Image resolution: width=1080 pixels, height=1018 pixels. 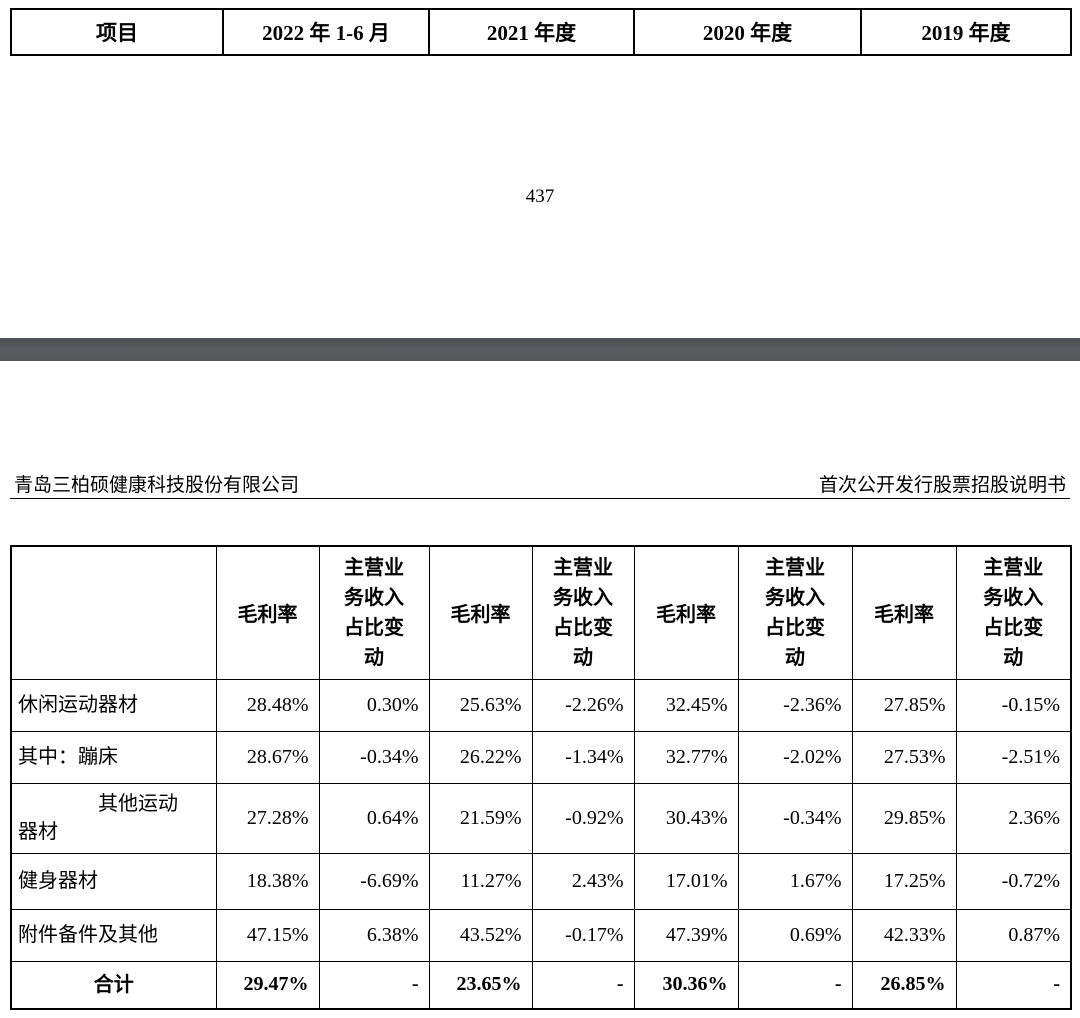 I want to click on corner-cell, so click(x=113, y=612).